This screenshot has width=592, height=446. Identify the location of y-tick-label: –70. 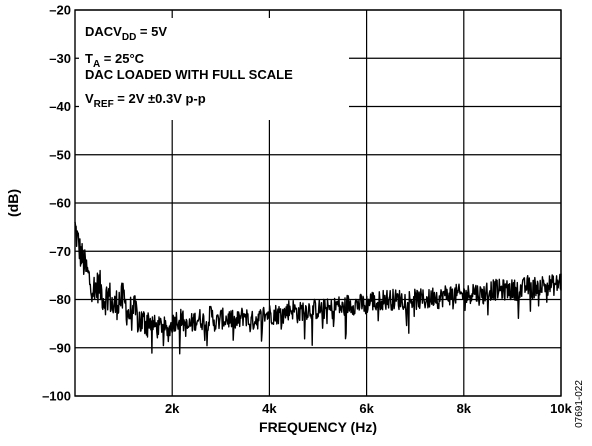
(60, 251).